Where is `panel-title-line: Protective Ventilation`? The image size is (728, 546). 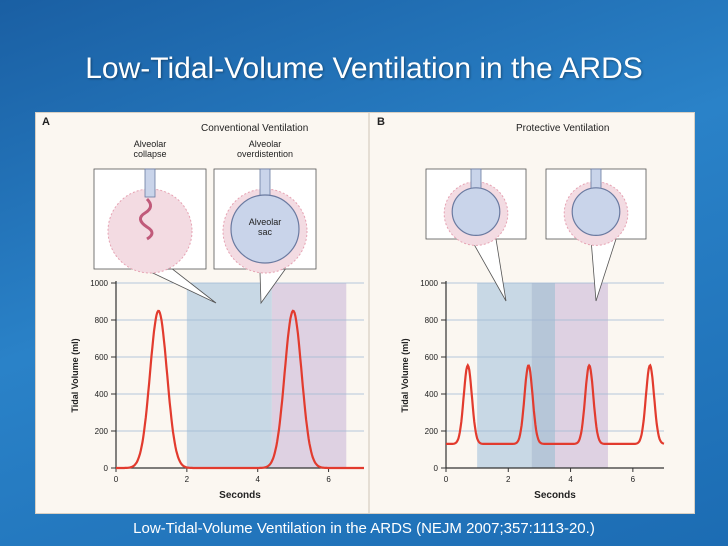 panel-title-line: Protective Ventilation is located at coordinates (562, 128).